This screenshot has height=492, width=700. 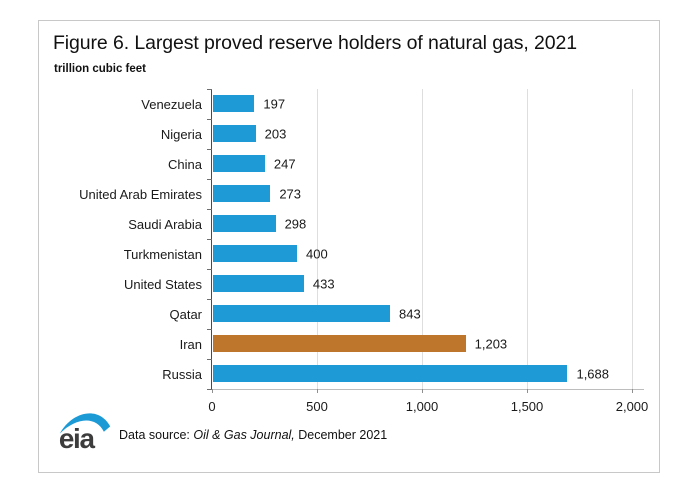 I want to click on category-label: Qatar, so click(x=185, y=314).